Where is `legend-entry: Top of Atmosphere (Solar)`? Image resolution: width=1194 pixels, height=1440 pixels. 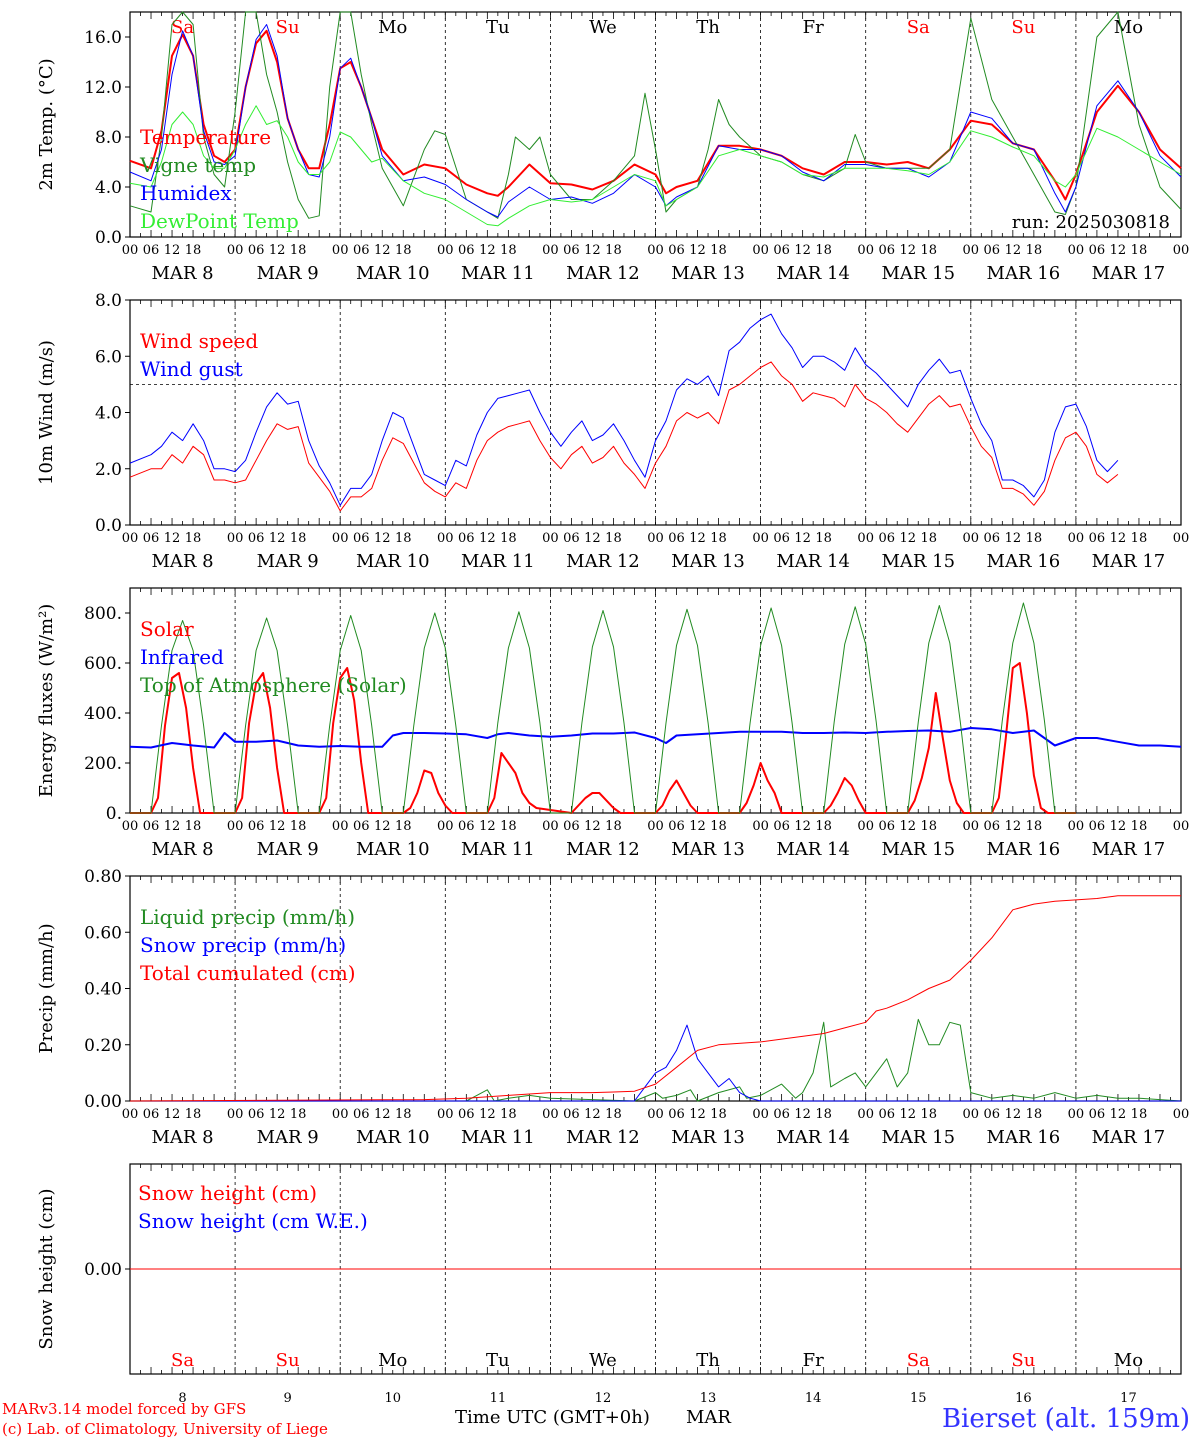 legend-entry: Top of Atmosphere (Solar) is located at coordinates (273, 685).